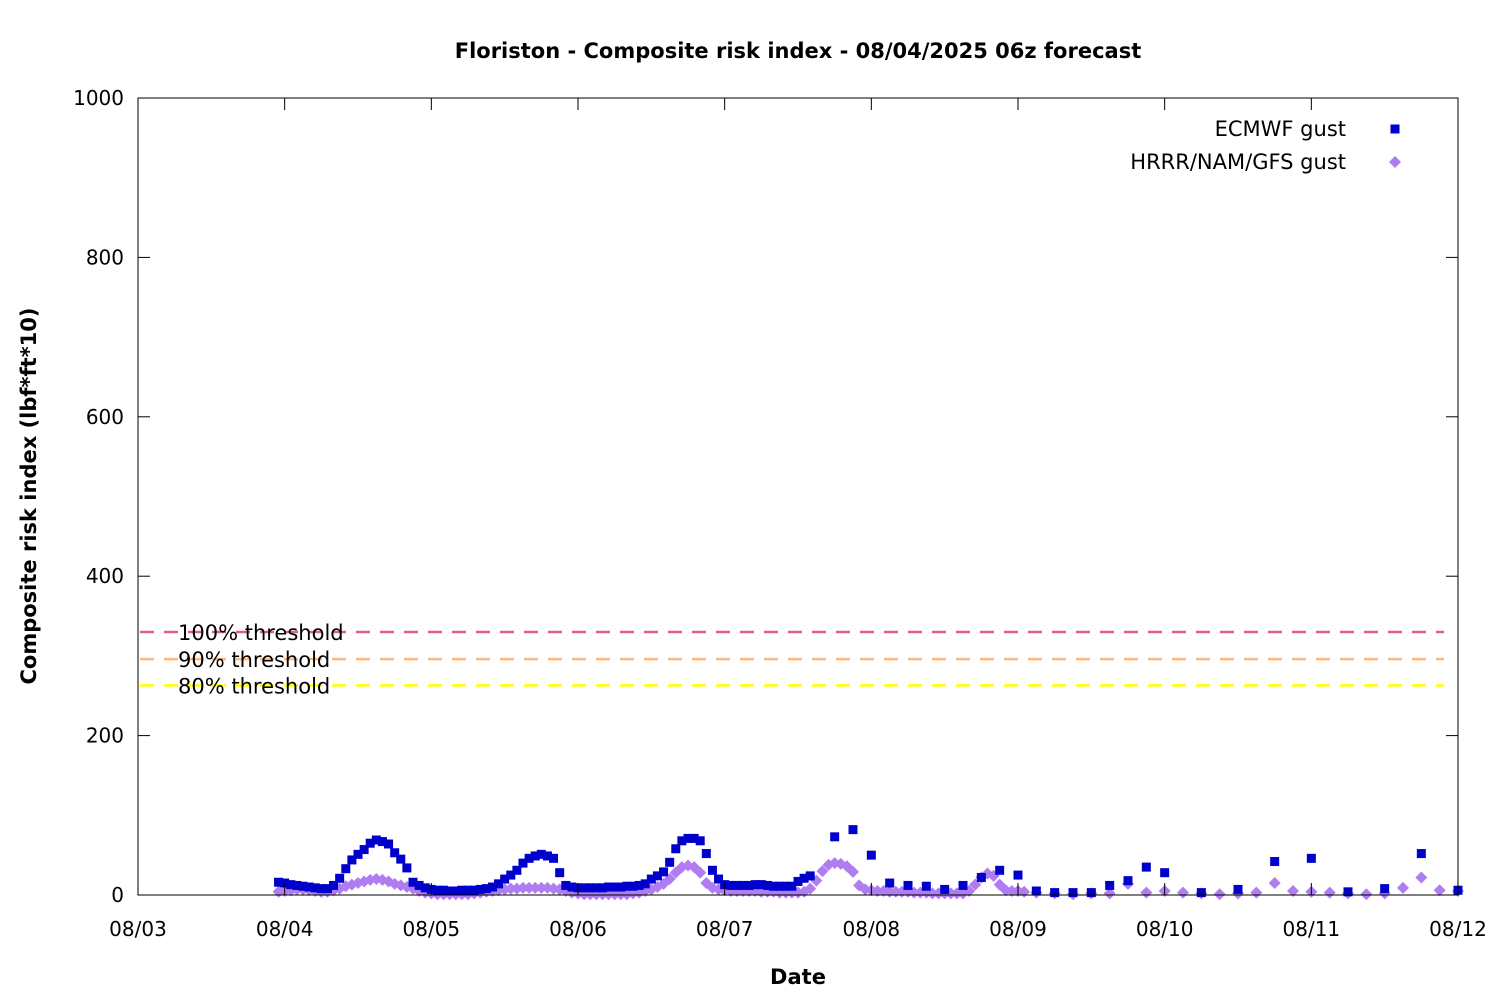 Image resolution: width=1500 pixels, height=1000 pixels. Describe the element at coordinates (261, 633) in the screenshot. I see `threshold-label: 100% threshold` at that location.